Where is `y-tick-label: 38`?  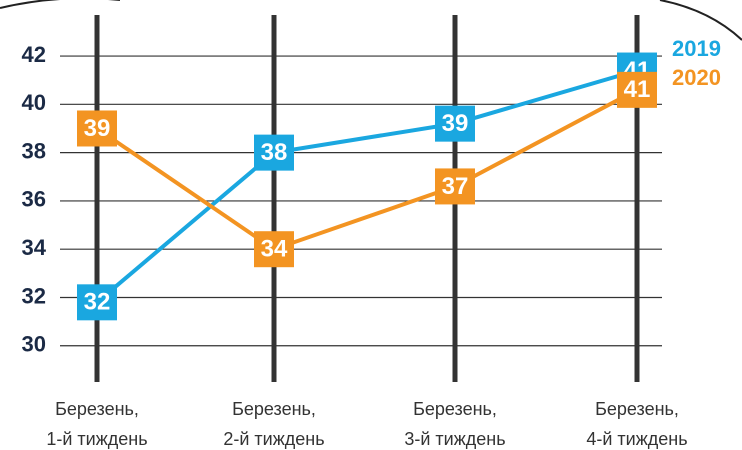
y-tick-label: 38 is located at coordinates (34, 150).